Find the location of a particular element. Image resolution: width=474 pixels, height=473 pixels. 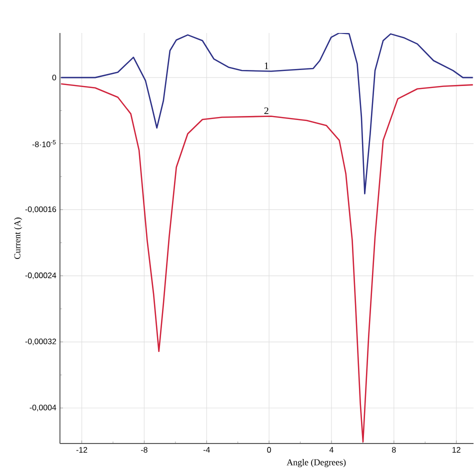

x-axis-title: Angle (Degrees) is located at coordinates (316, 462).